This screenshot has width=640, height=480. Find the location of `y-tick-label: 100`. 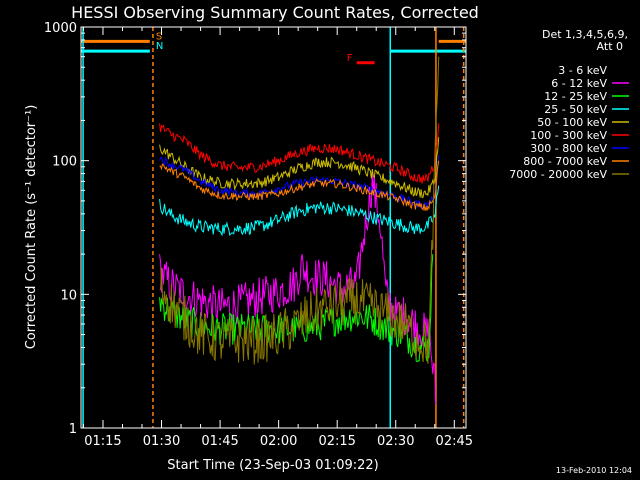

y-tick-label: 100 is located at coordinates (64, 162).